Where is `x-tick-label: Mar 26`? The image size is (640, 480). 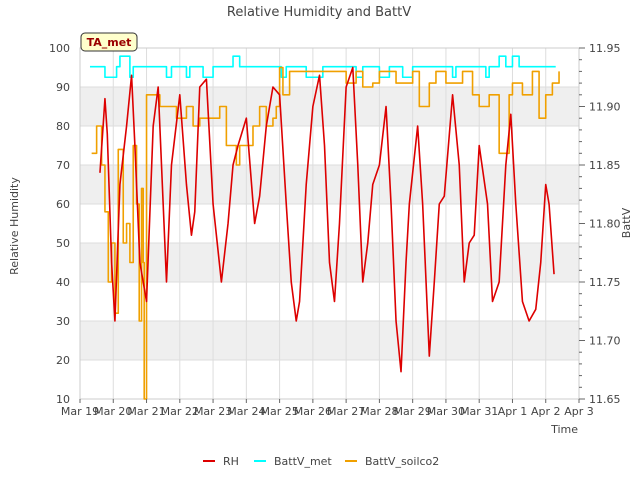 x-tick-label: Mar 26 is located at coordinates (313, 411).